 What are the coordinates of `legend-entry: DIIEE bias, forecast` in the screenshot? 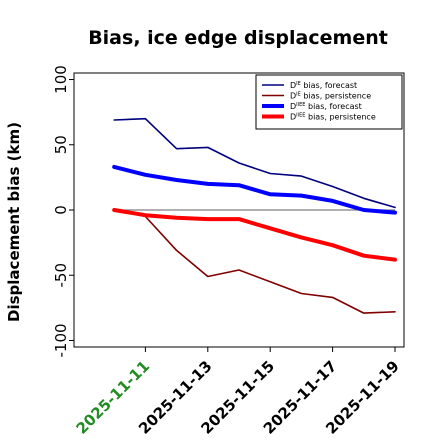 It's located at (326, 106).